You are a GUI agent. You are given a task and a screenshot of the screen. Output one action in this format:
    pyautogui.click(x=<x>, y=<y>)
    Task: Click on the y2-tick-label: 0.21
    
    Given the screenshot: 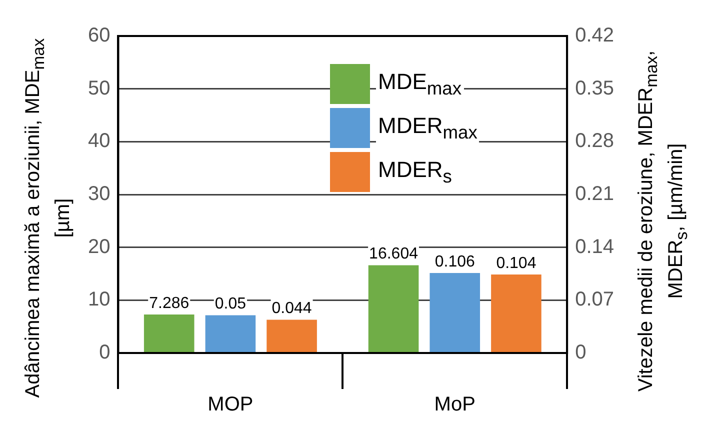 What is the action you would take?
    pyautogui.click(x=594, y=194)
    